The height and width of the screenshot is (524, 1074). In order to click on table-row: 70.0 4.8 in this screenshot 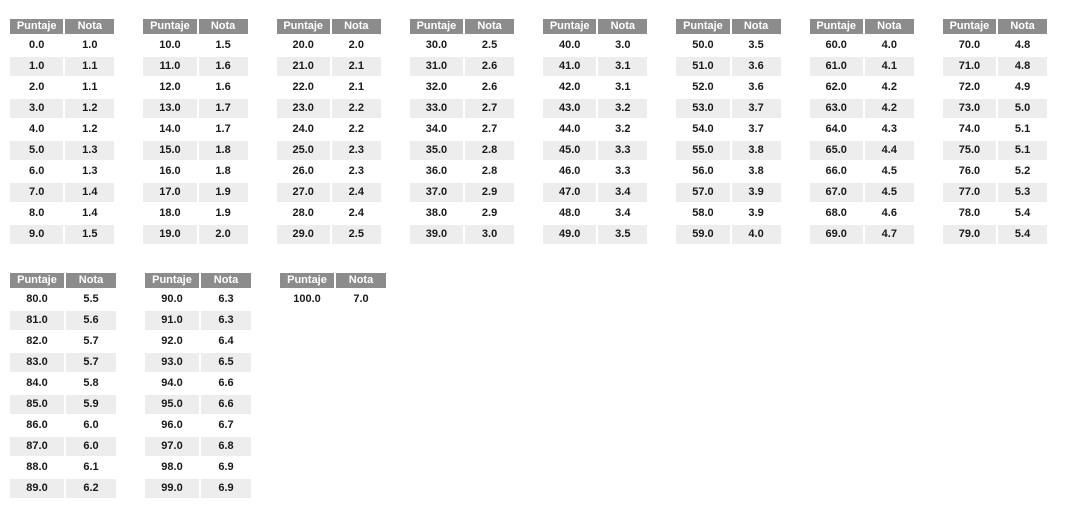, I will do `click(994, 45)`.